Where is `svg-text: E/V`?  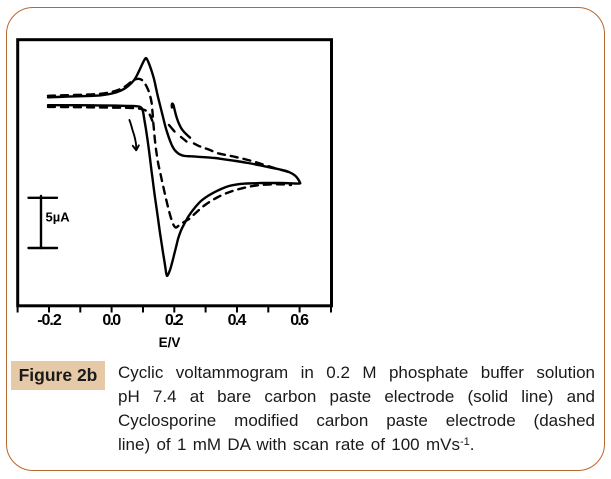
svg-text: E/V is located at coordinates (170, 342).